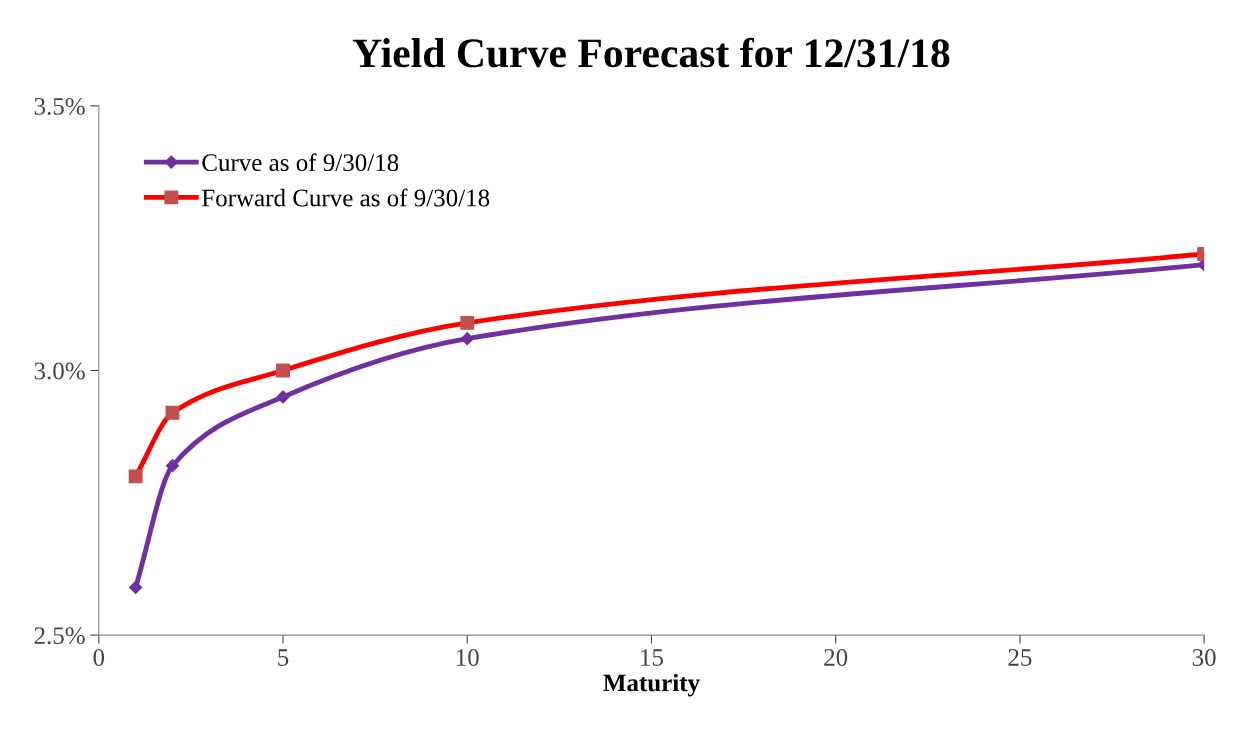 The width and height of the screenshot is (1235, 730). What do you see at coordinates (652, 657) in the screenshot?
I see `x-tick-label: 15` at bounding box center [652, 657].